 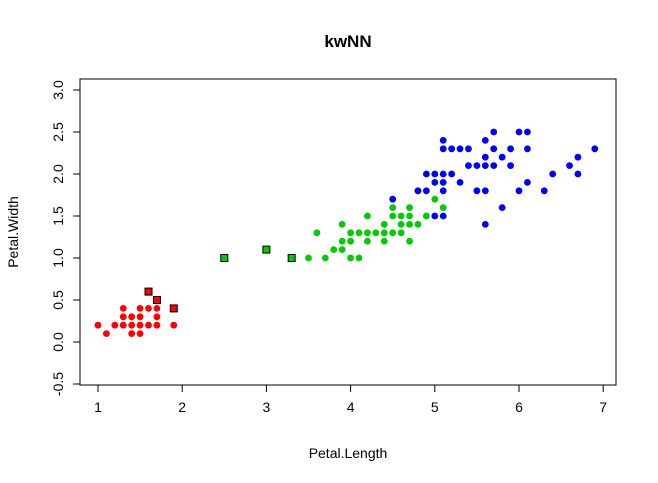 I want to click on y-tick-label: 0.0, so click(x=58, y=342).